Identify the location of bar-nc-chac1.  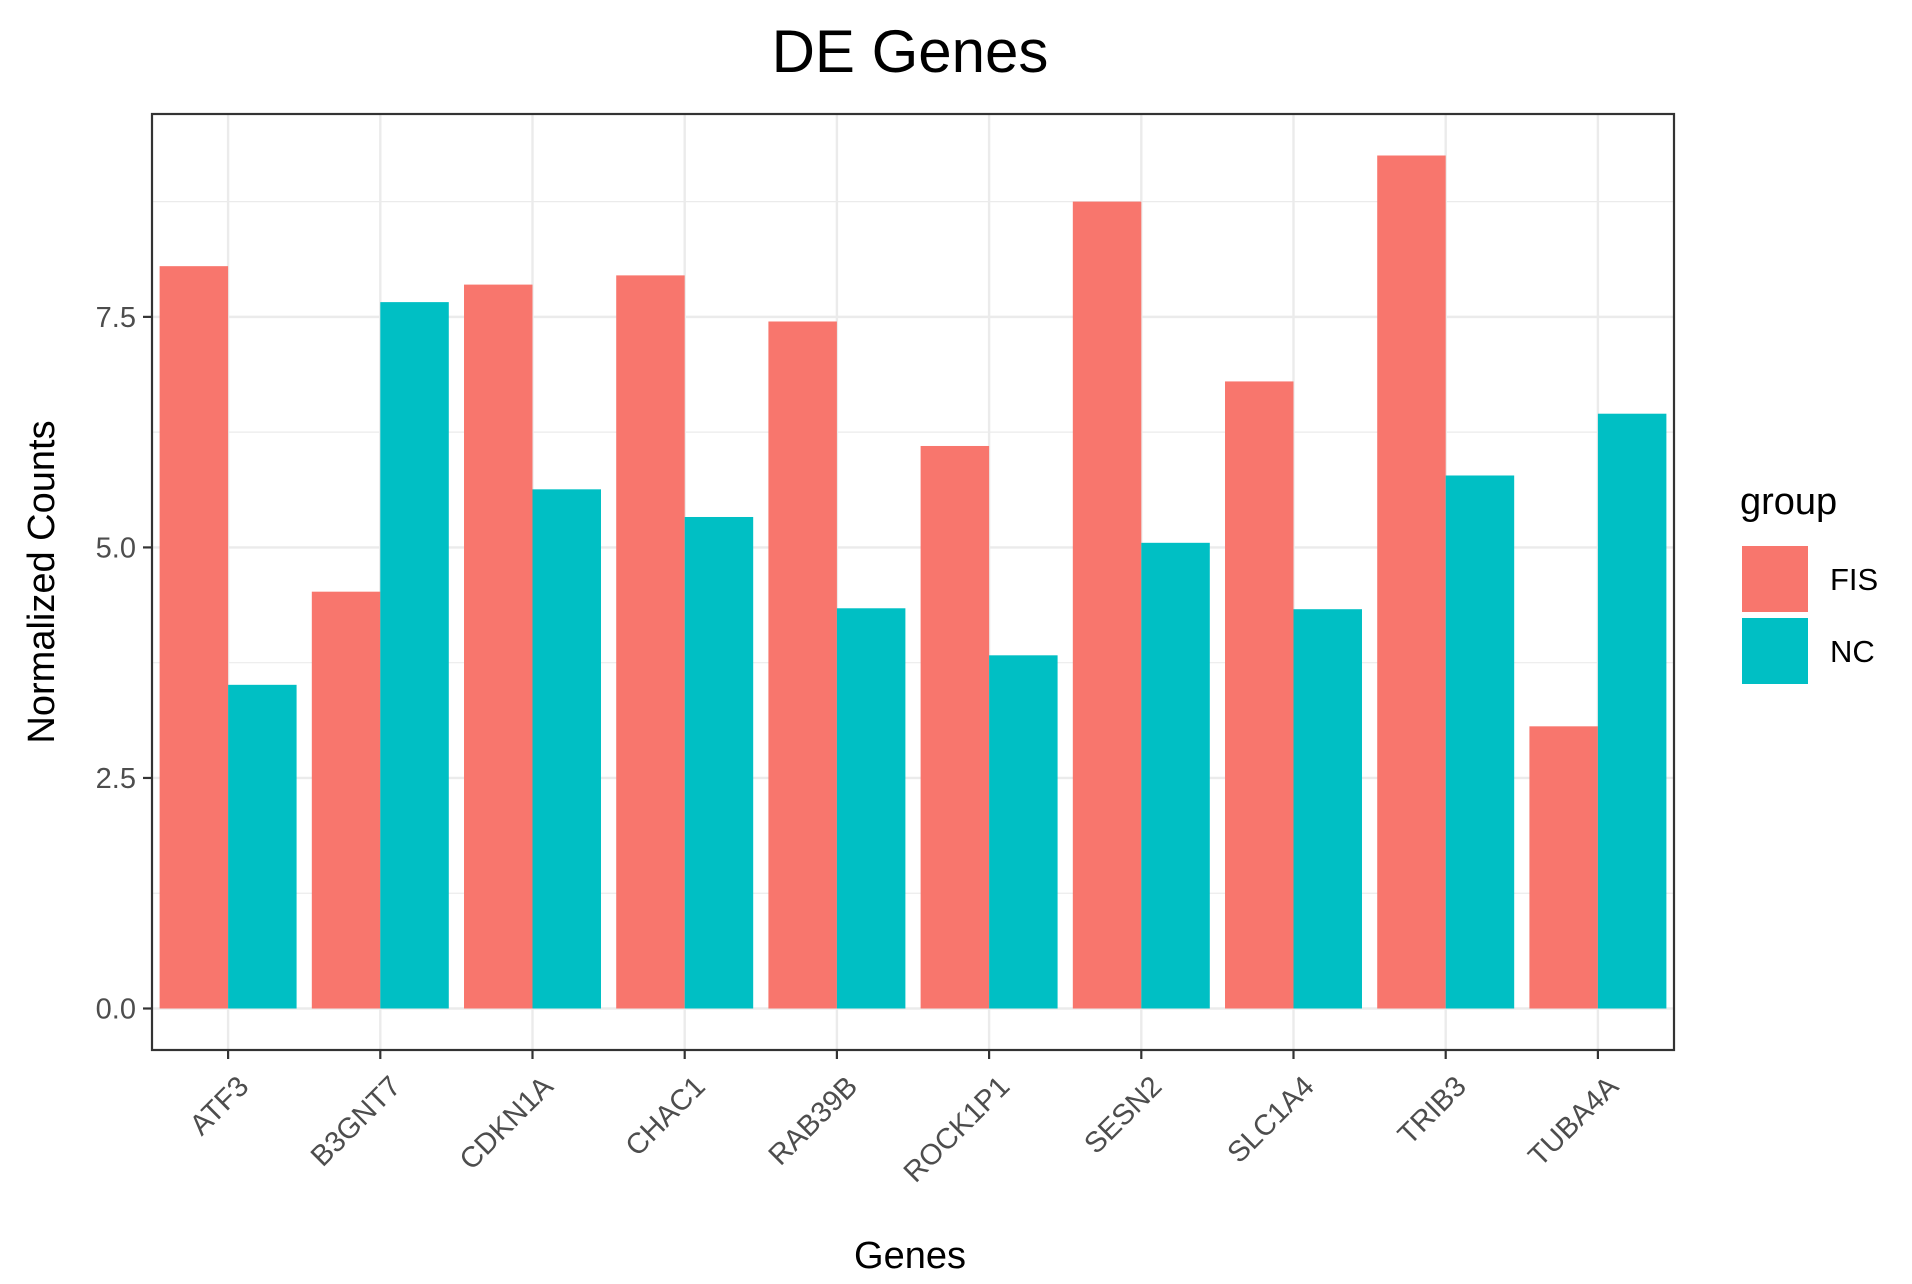
(719, 762).